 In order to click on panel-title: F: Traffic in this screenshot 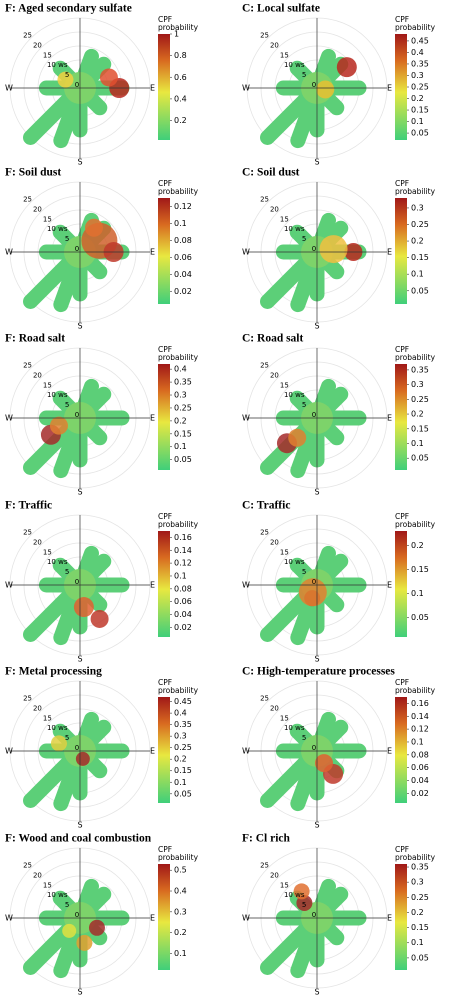, I will do `click(28, 506)`.